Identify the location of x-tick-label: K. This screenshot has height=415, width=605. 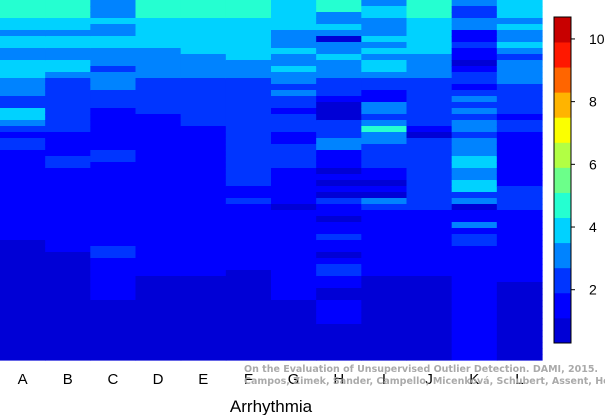
(474, 379).